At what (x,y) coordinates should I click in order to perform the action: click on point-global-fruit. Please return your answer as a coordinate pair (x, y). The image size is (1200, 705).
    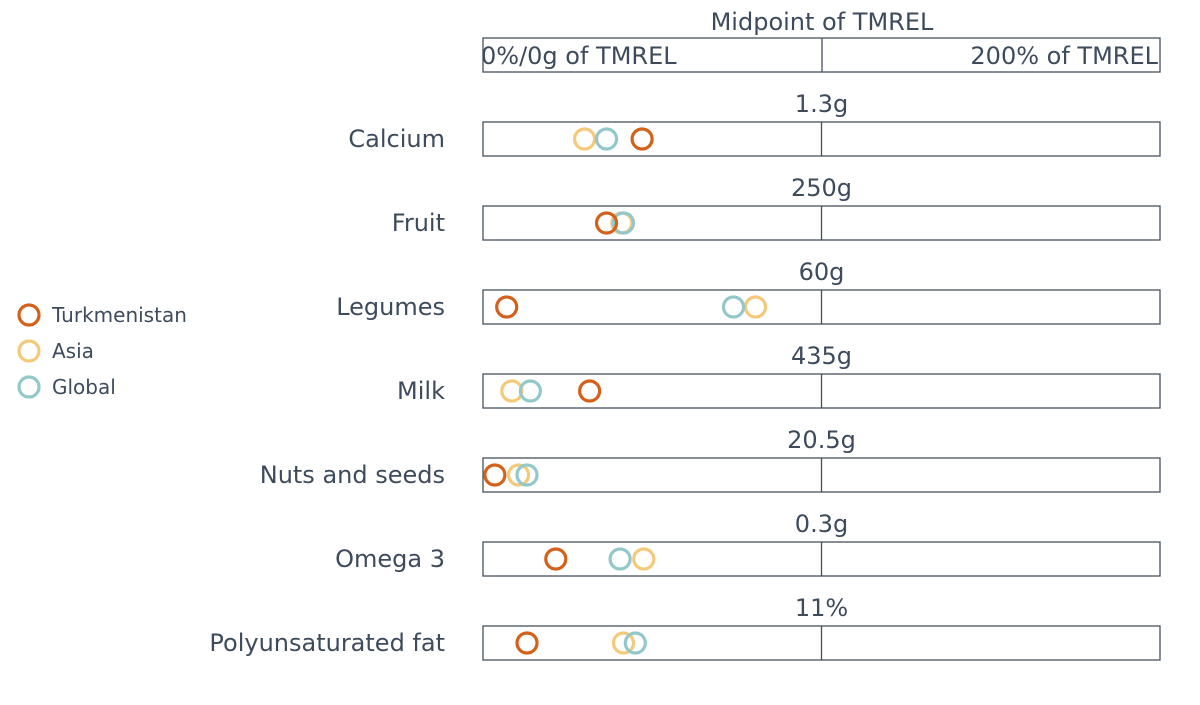
    Looking at the image, I should click on (623, 223).